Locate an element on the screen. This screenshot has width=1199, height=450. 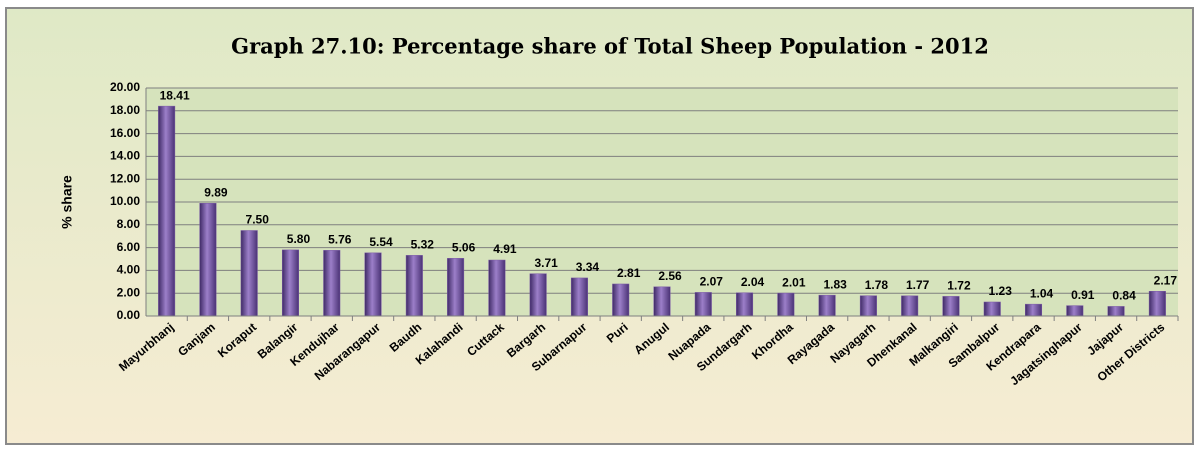
data-label: 9.89 is located at coordinates (216, 192).